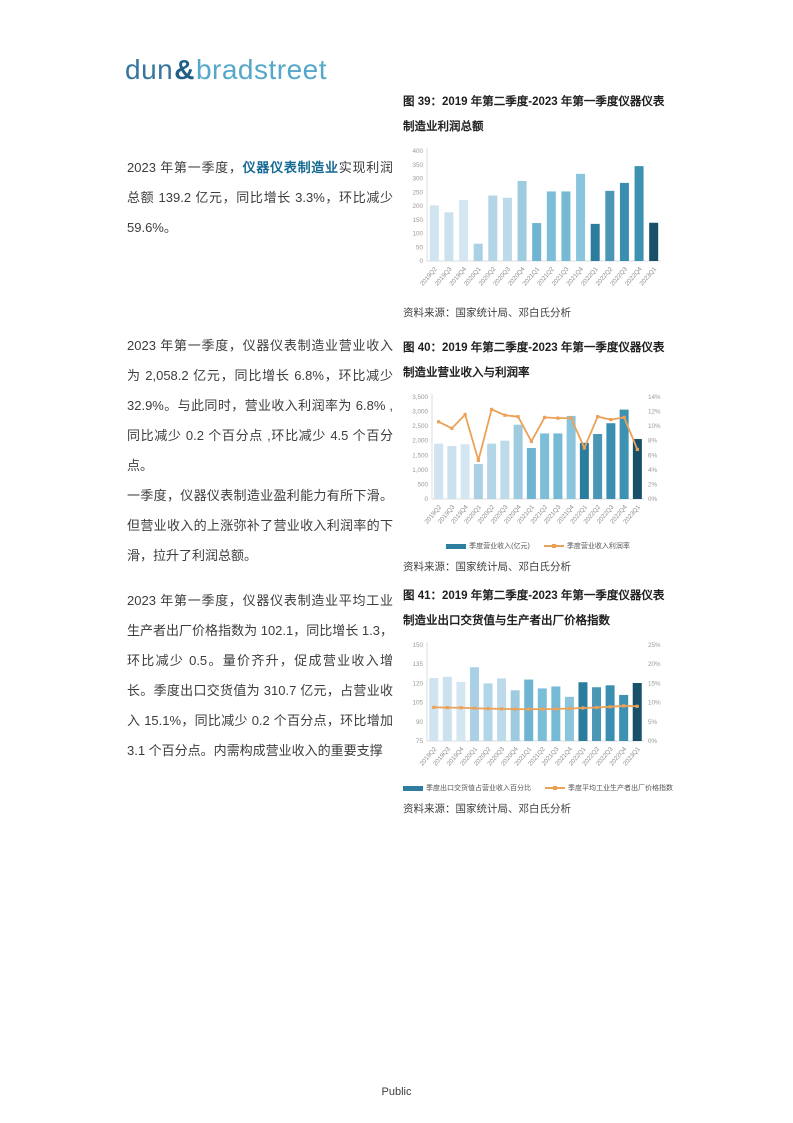 This screenshot has width=793, height=1123. Describe the element at coordinates (478, 788) in the screenshot. I see `legend-label: 季度出口交货值占营业收入百分比` at that location.